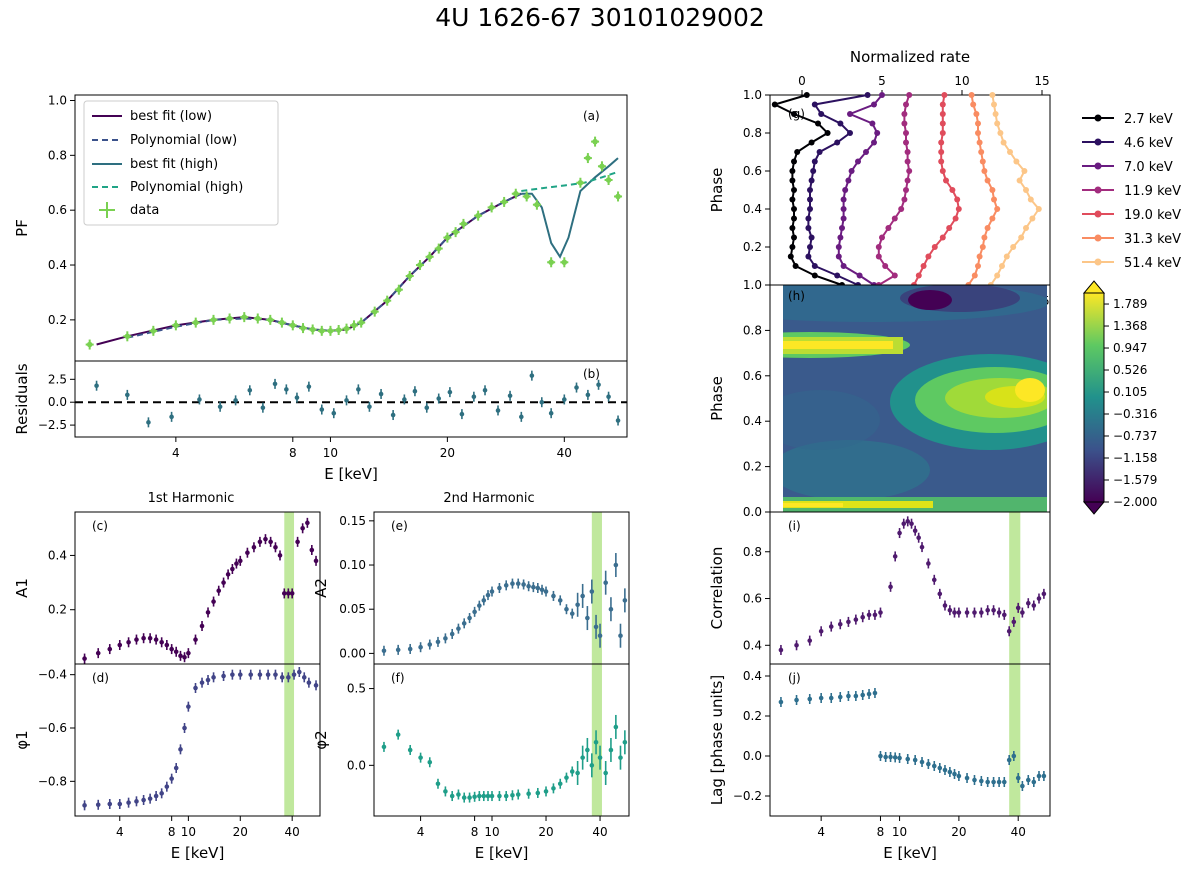 This screenshot has height=869, width=1200. I want to click on panel-label-e: (e), so click(399, 526).